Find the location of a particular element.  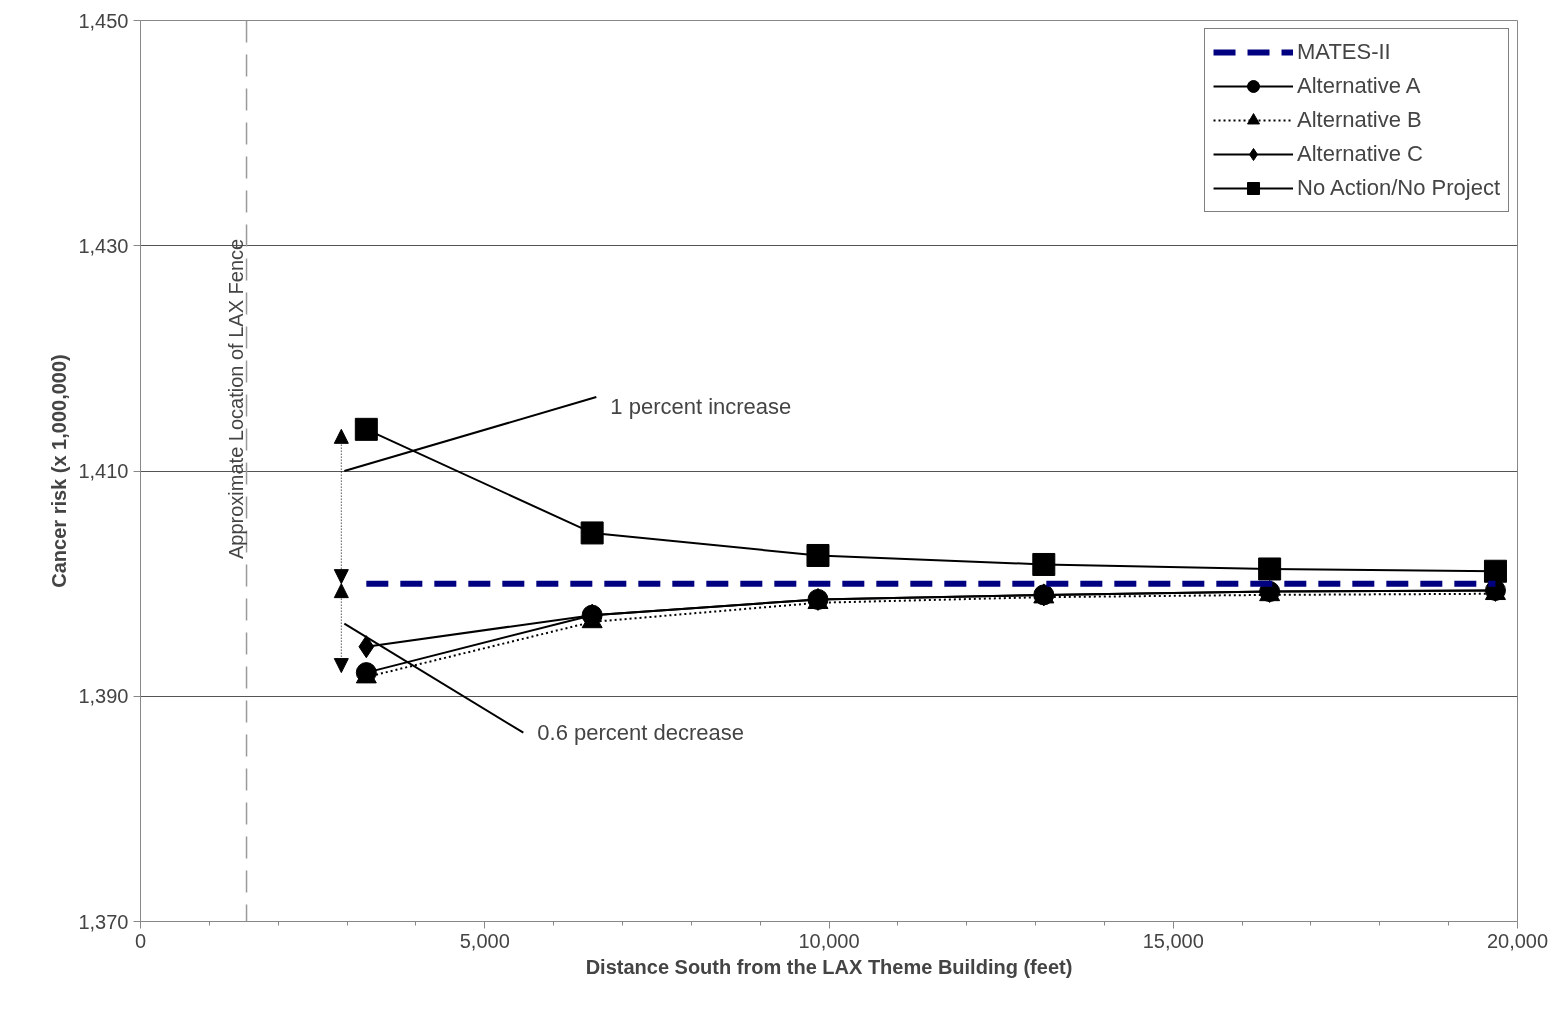

x-tick-label: 20,000 is located at coordinates (1517, 940).